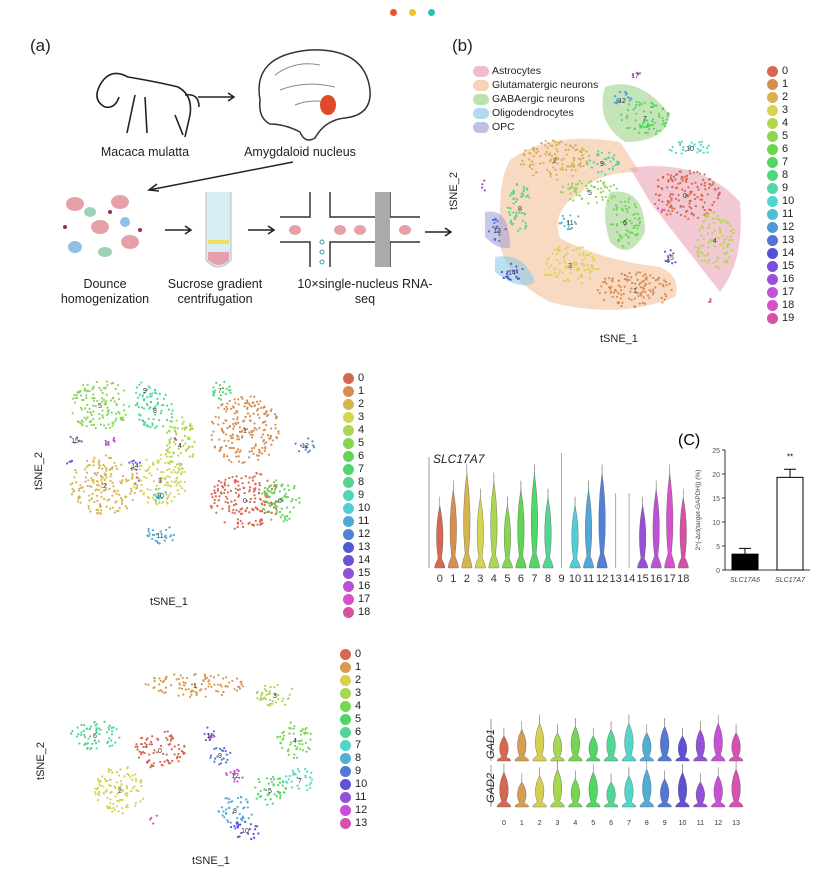 The width and height of the screenshot is (824, 876). I want to click on monkey-illustration, so click(148, 105).